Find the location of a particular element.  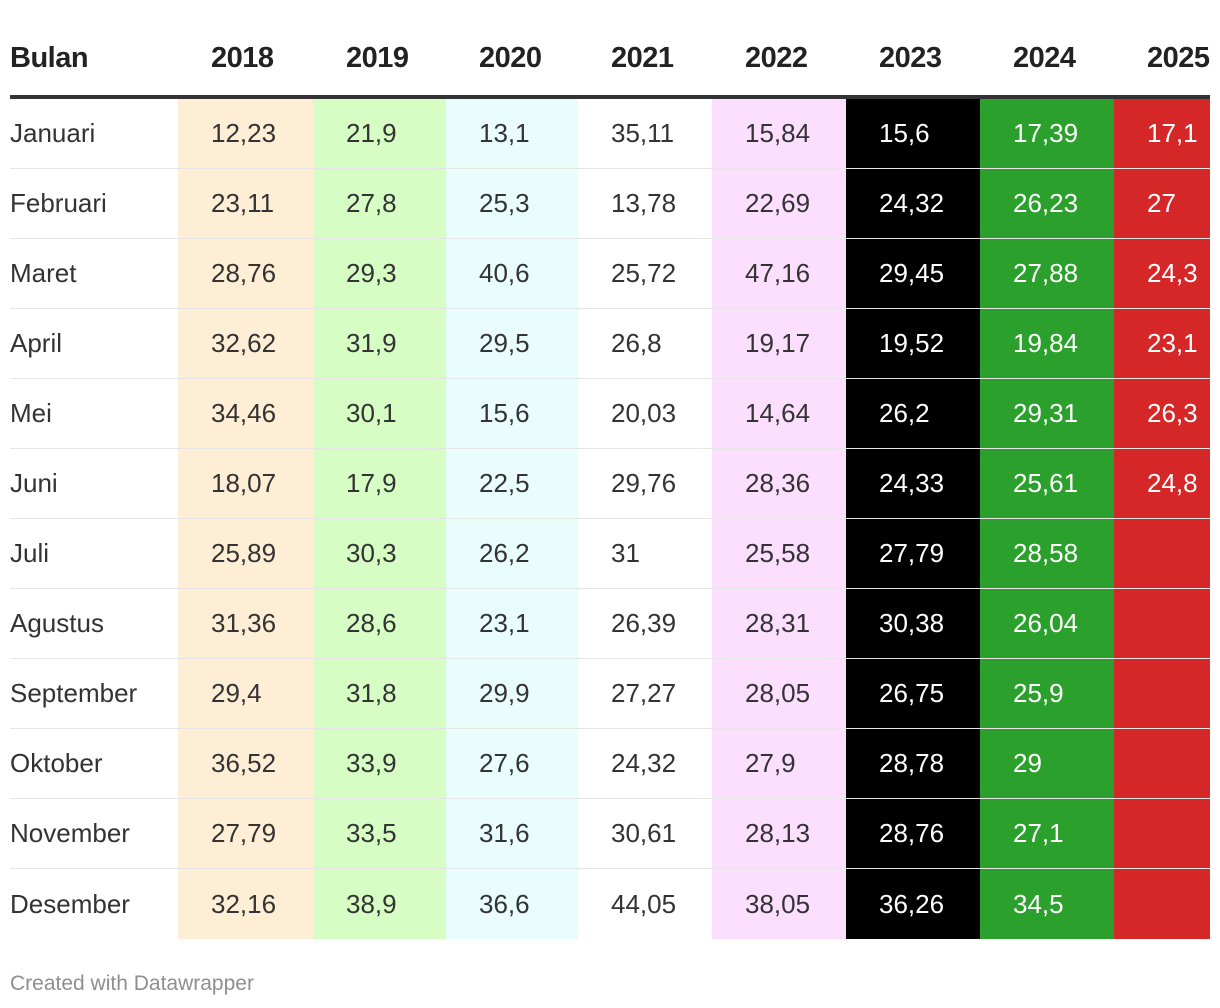

value-cell-2019: 29,3 is located at coordinates (379, 273).